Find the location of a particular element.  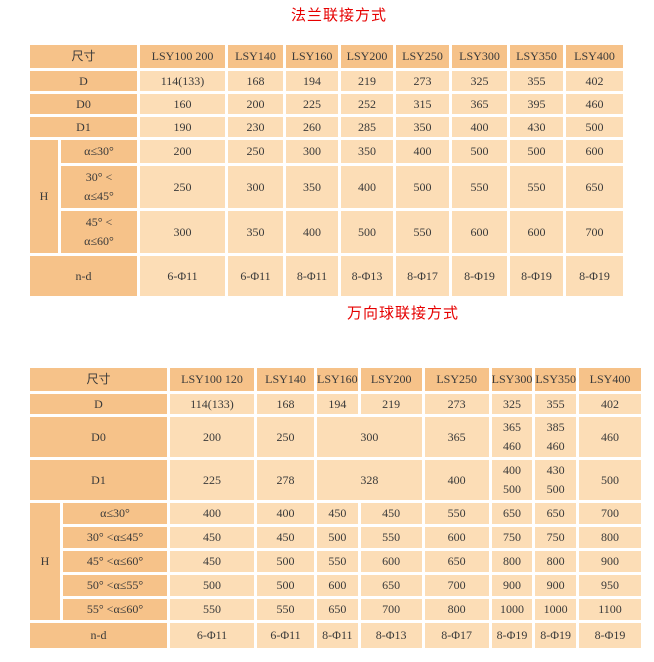

data-cell: 194 is located at coordinates (337, 404).